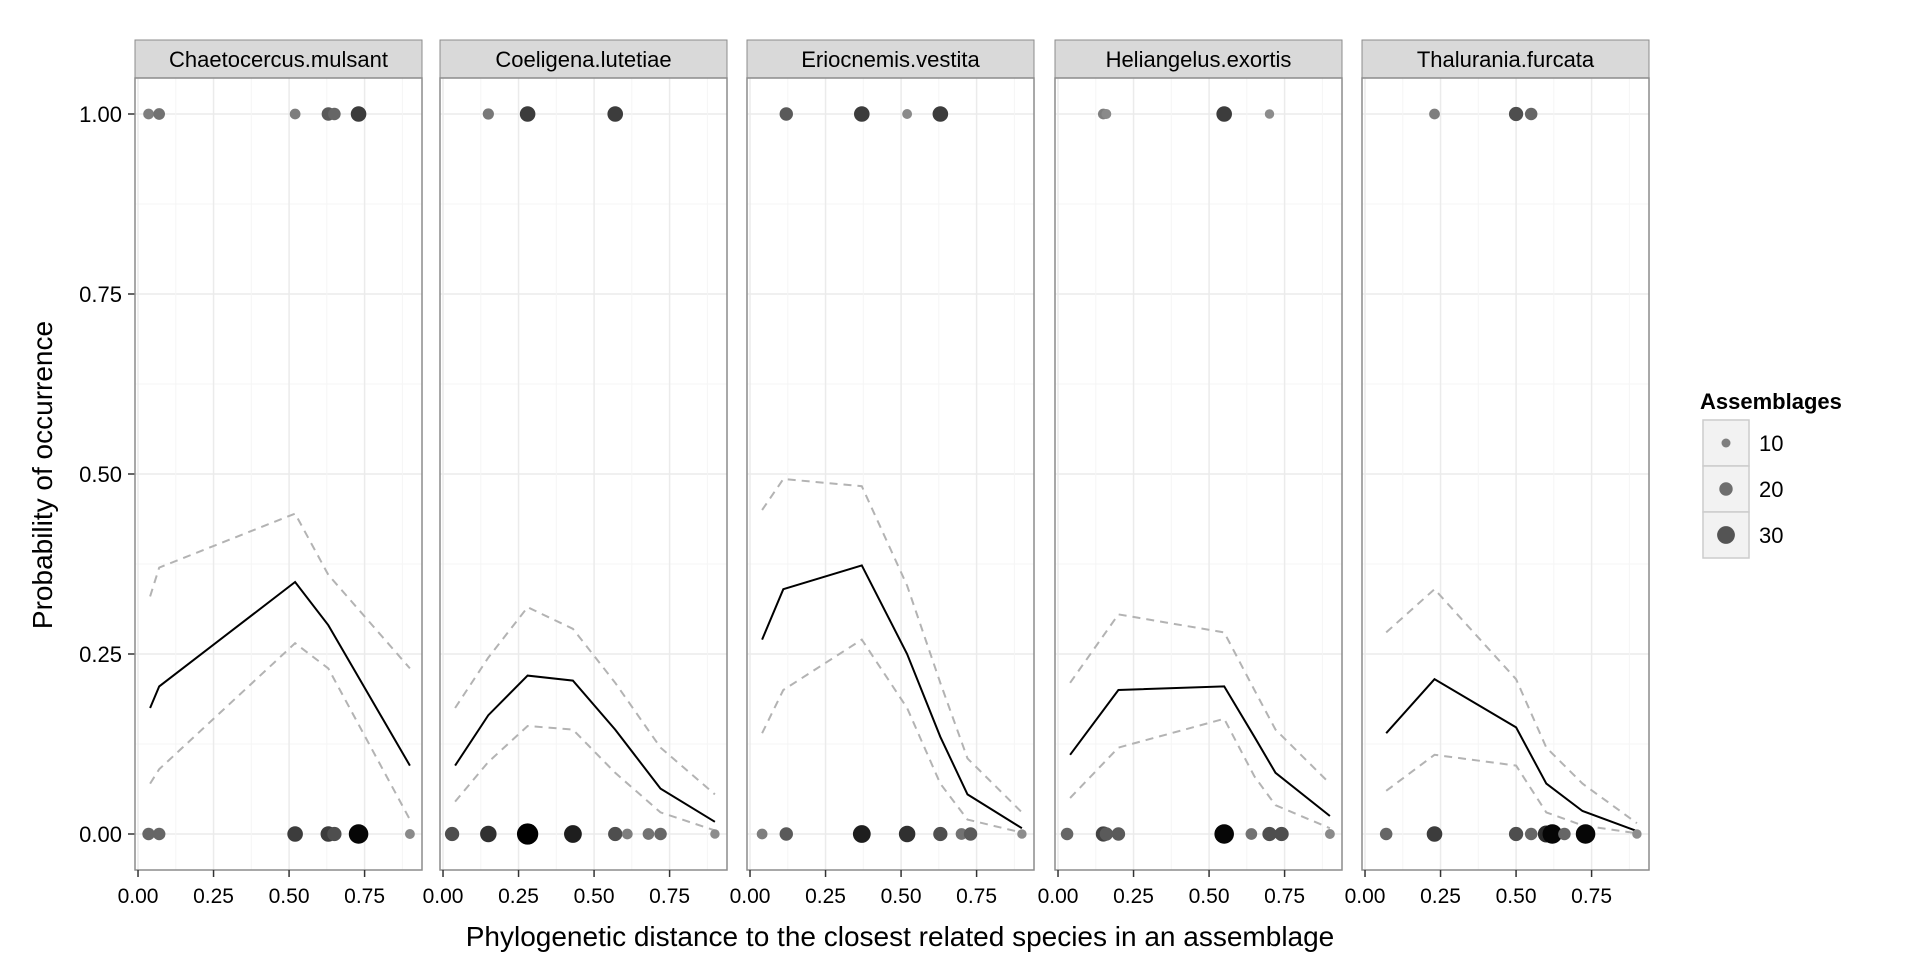 This screenshot has width=1920, height=965. Describe the element at coordinates (100, 654) in the screenshot. I see `y-tick-label: 0.25` at that location.